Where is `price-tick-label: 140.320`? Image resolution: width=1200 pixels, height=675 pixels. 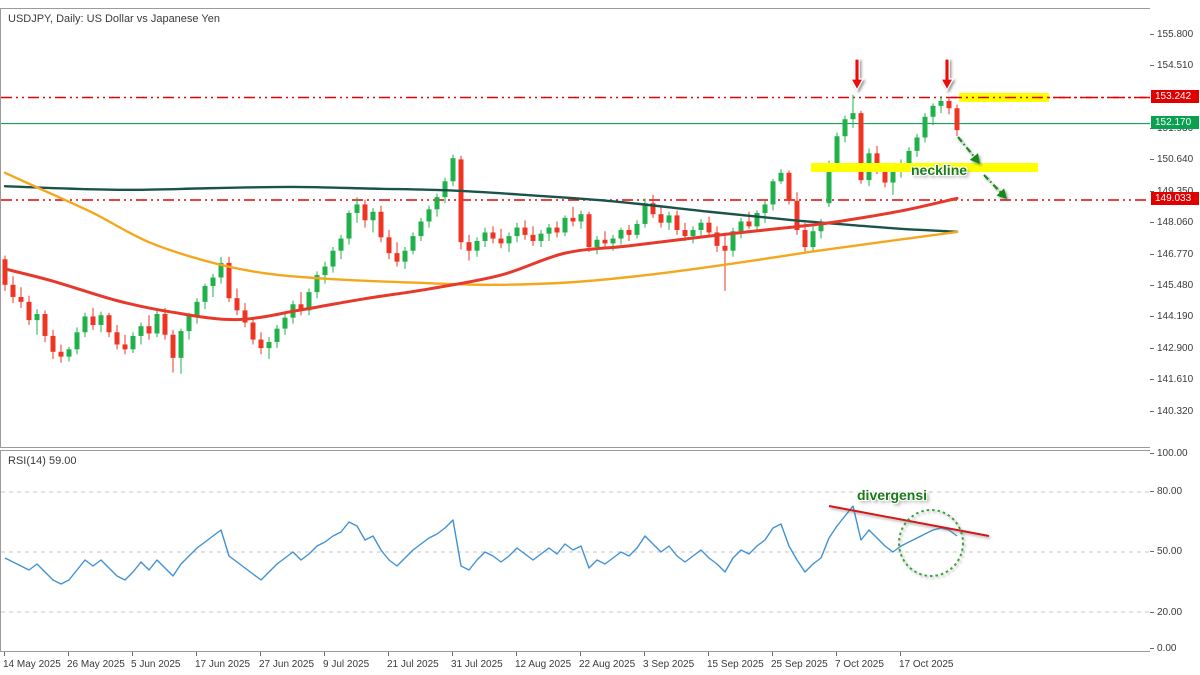 price-tick-label: 140.320 is located at coordinates (1171, 411).